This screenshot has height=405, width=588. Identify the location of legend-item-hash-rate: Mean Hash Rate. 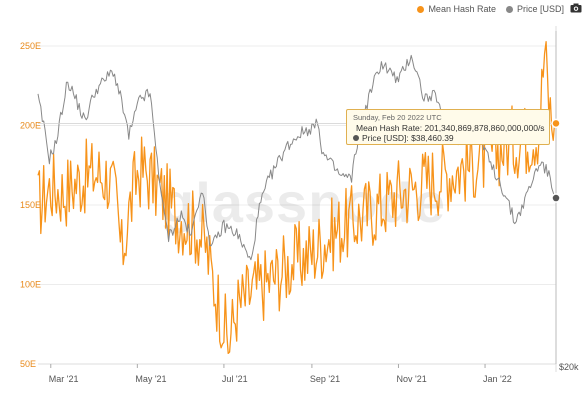
(456, 9).